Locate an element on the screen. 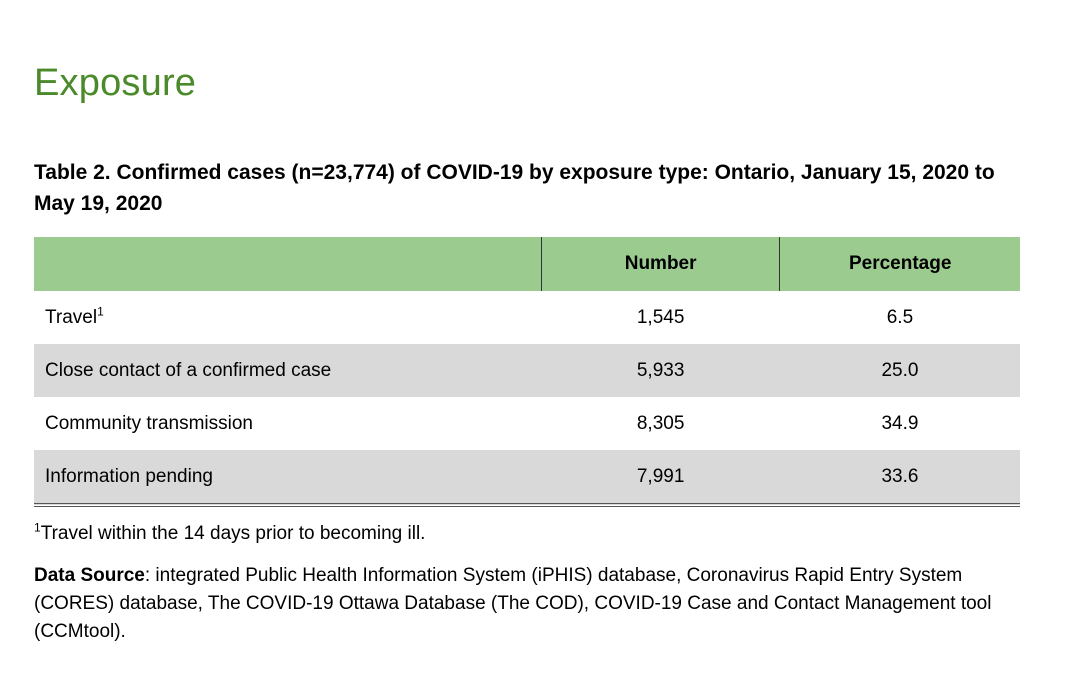  row-percentage: 34.9 is located at coordinates (900, 423).